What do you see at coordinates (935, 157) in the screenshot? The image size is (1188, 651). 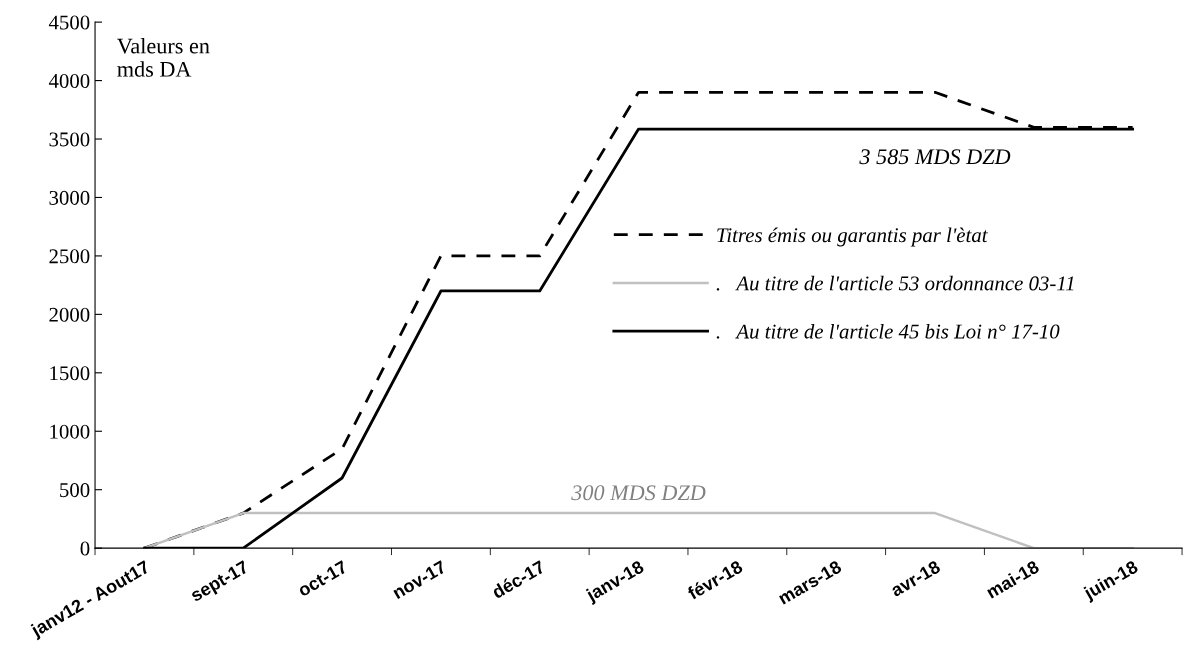 I see `annotation: 3 585 MDS DZD` at bounding box center [935, 157].